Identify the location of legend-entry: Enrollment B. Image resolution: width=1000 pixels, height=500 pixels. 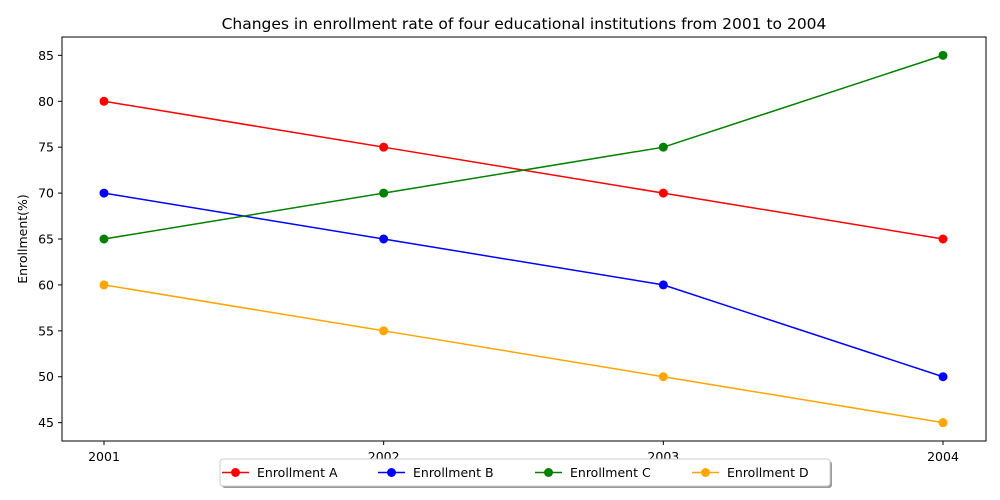
(436, 472).